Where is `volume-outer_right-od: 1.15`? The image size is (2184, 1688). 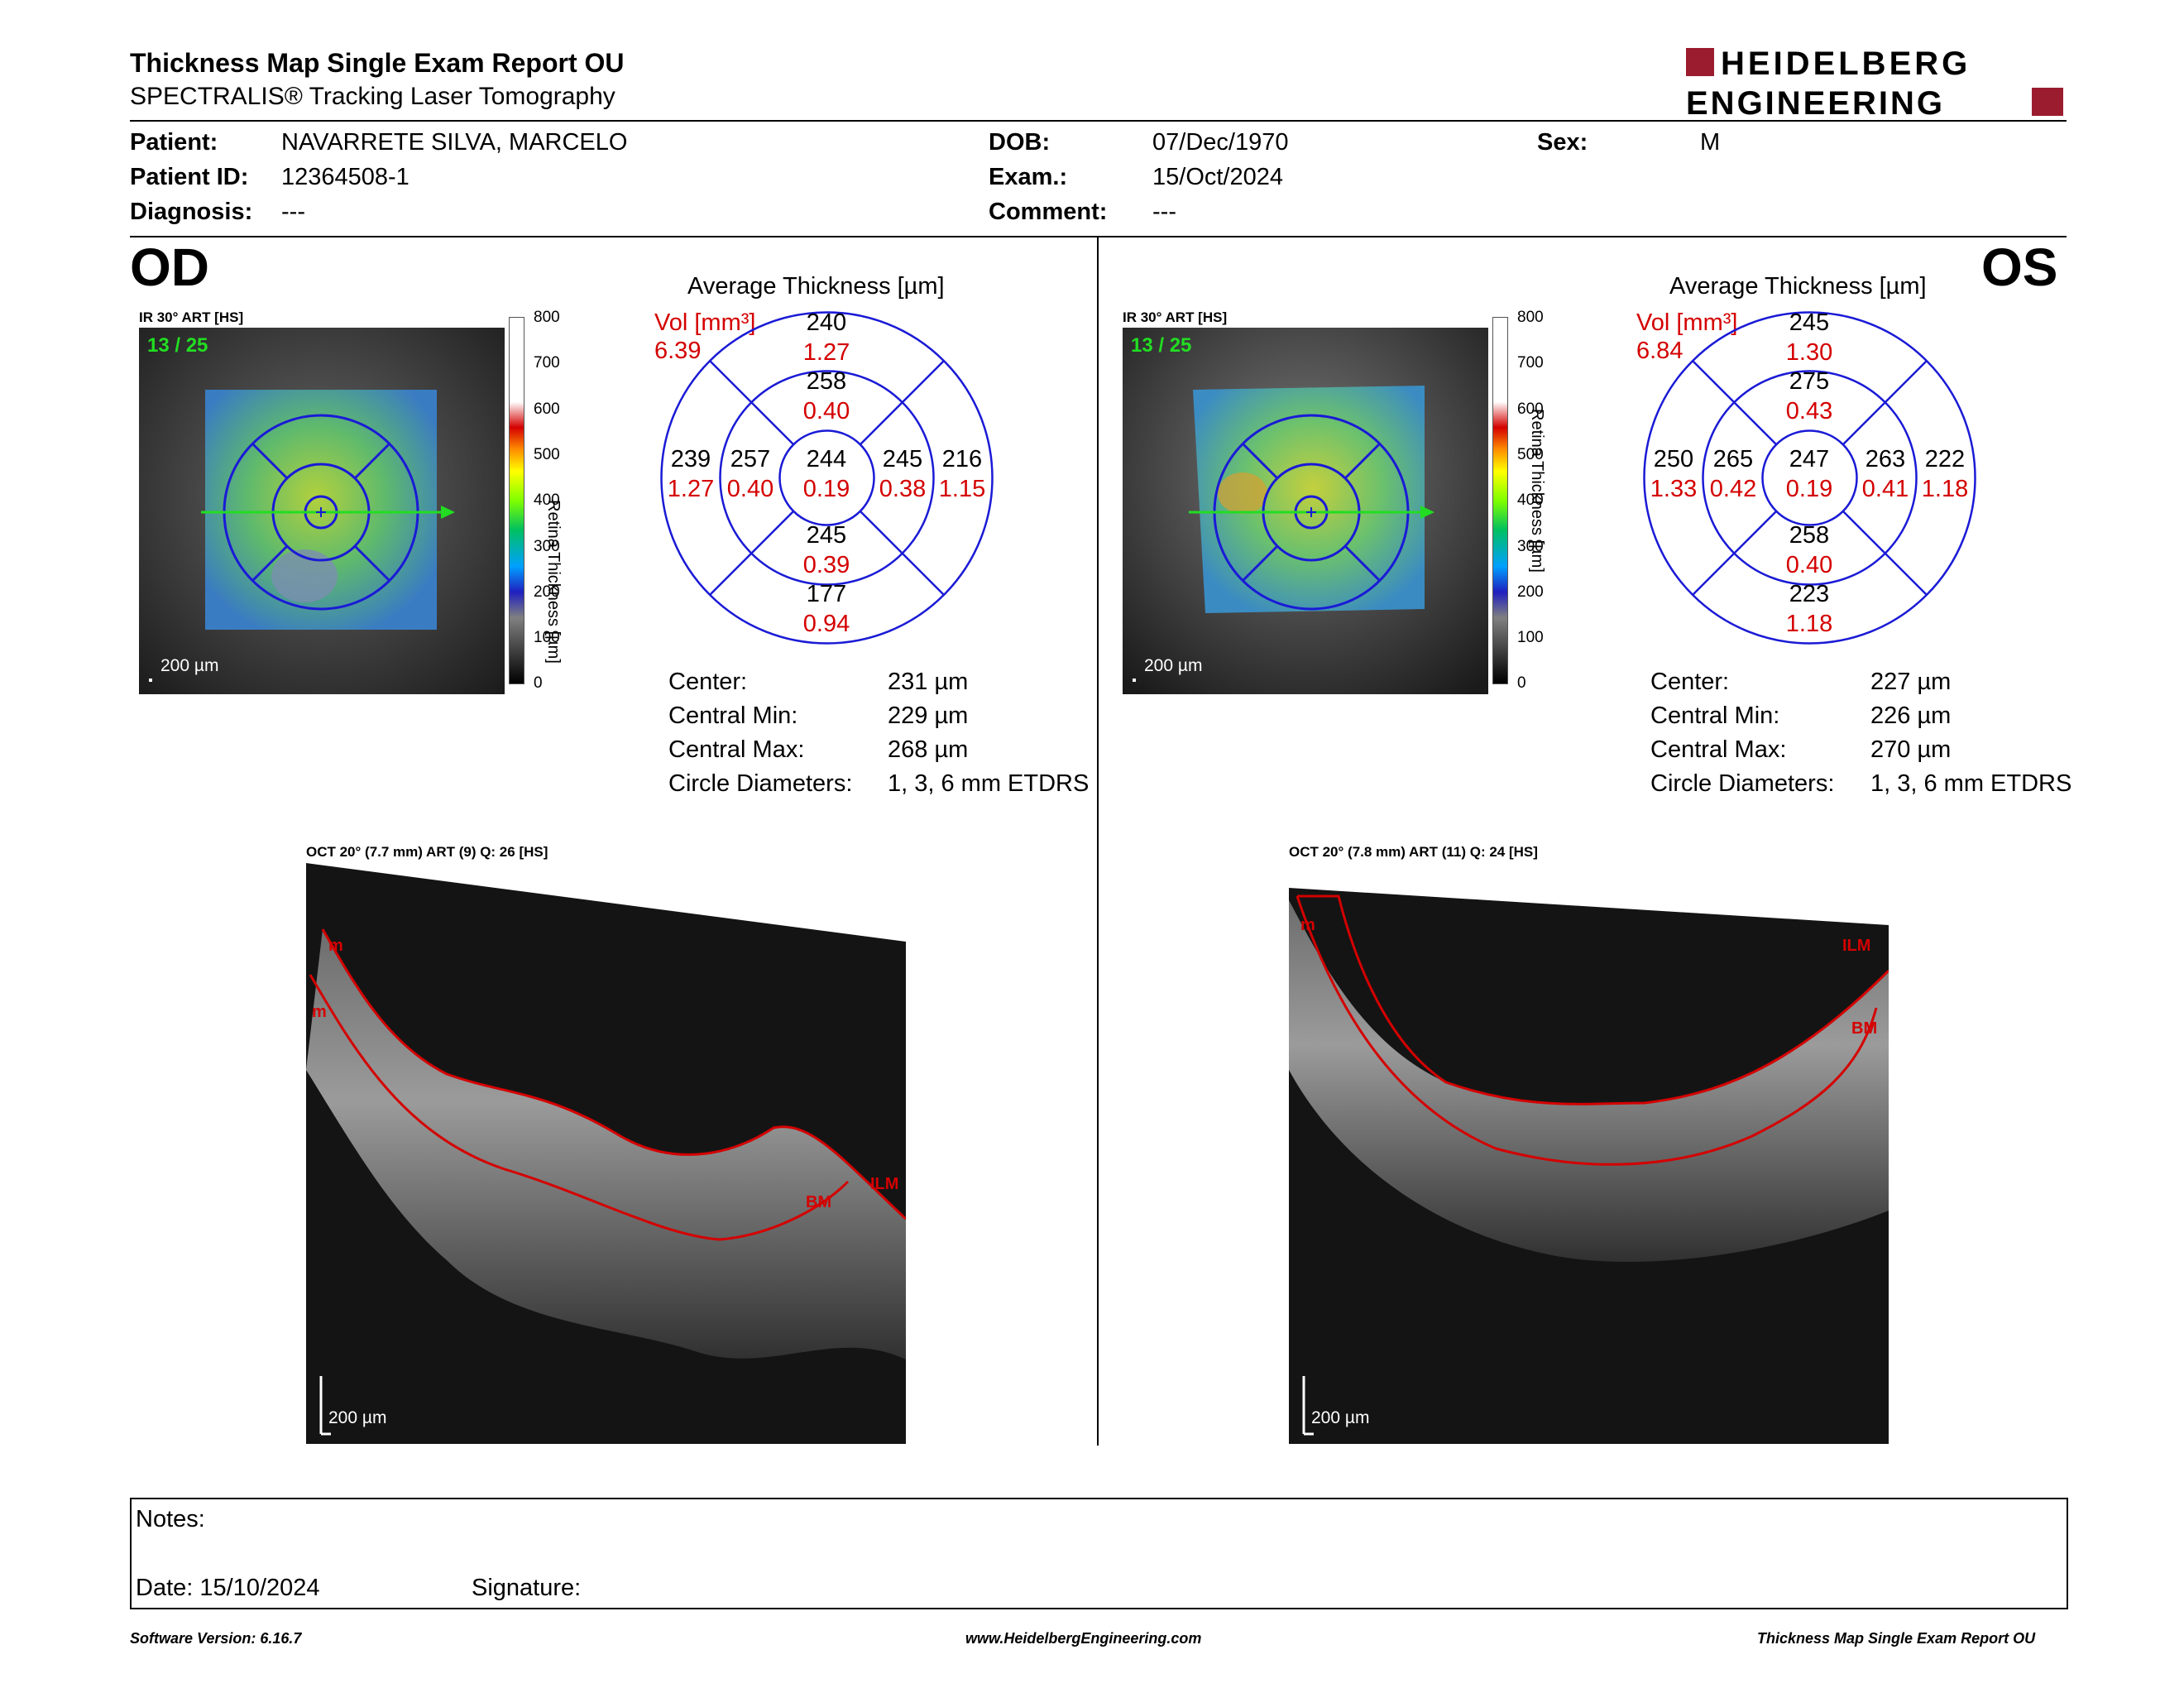 volume-outer_right-od: 1.15 is located at coordinates (962, 489).